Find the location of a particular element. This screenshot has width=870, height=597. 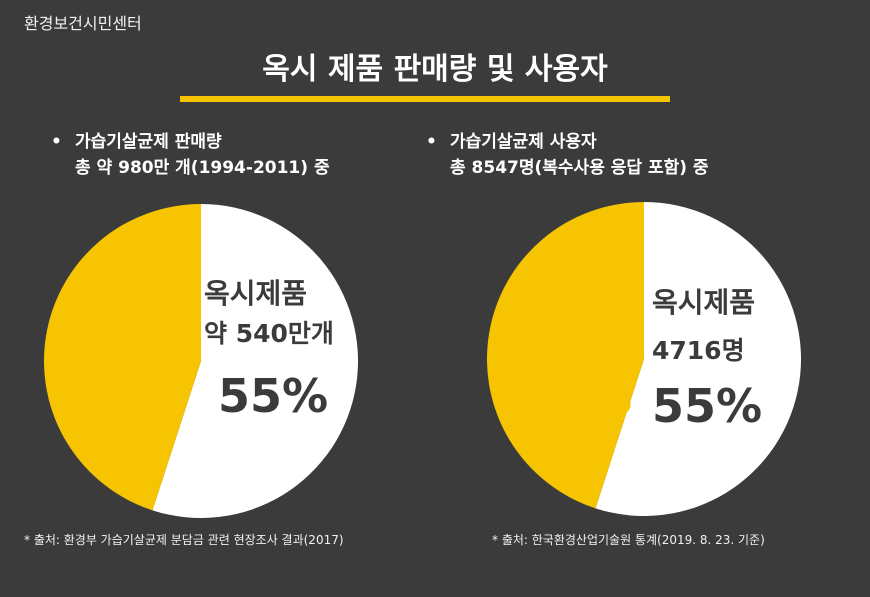

left-bullet: • 가습기살균제 판매량 총 약 980만 개(1994-2011) 중 is located at coordinates (190, 155).